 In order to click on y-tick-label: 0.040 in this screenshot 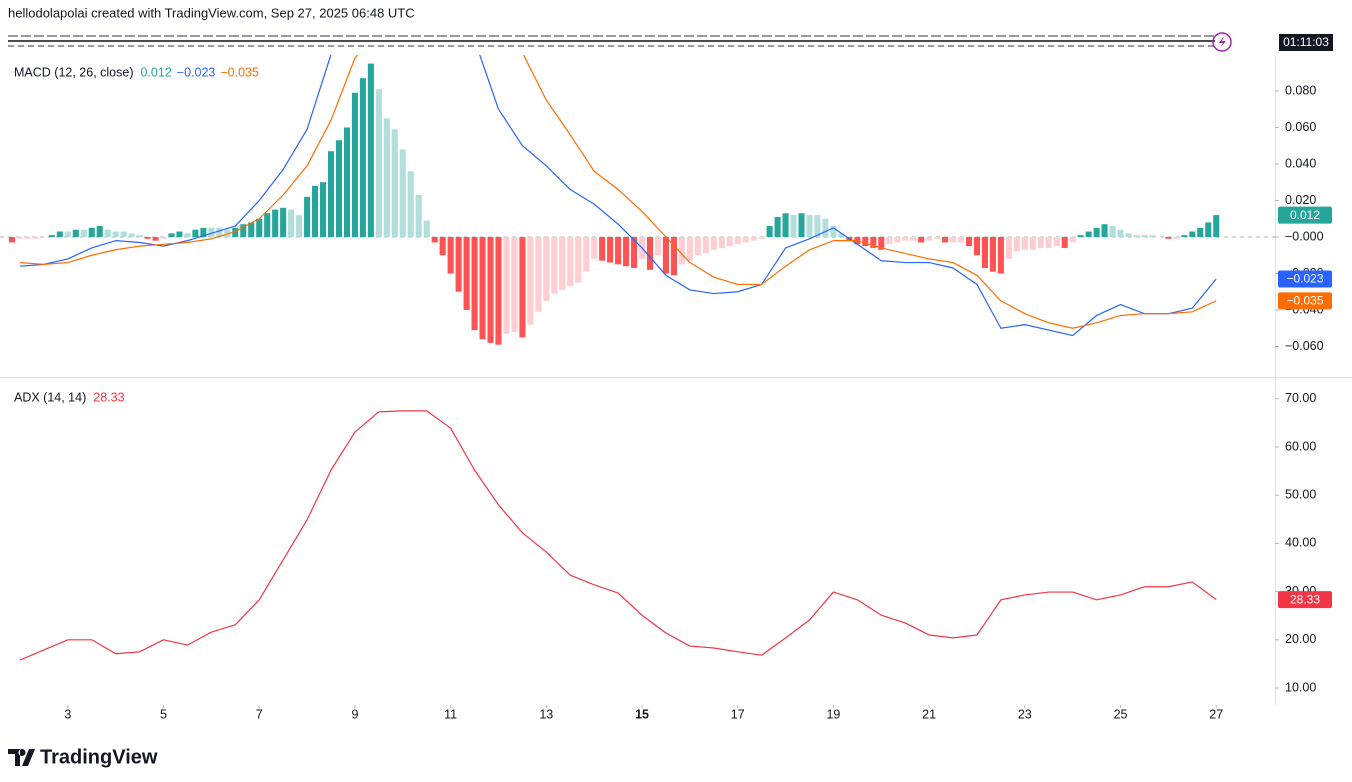, I will do `click(1300, 163)`.